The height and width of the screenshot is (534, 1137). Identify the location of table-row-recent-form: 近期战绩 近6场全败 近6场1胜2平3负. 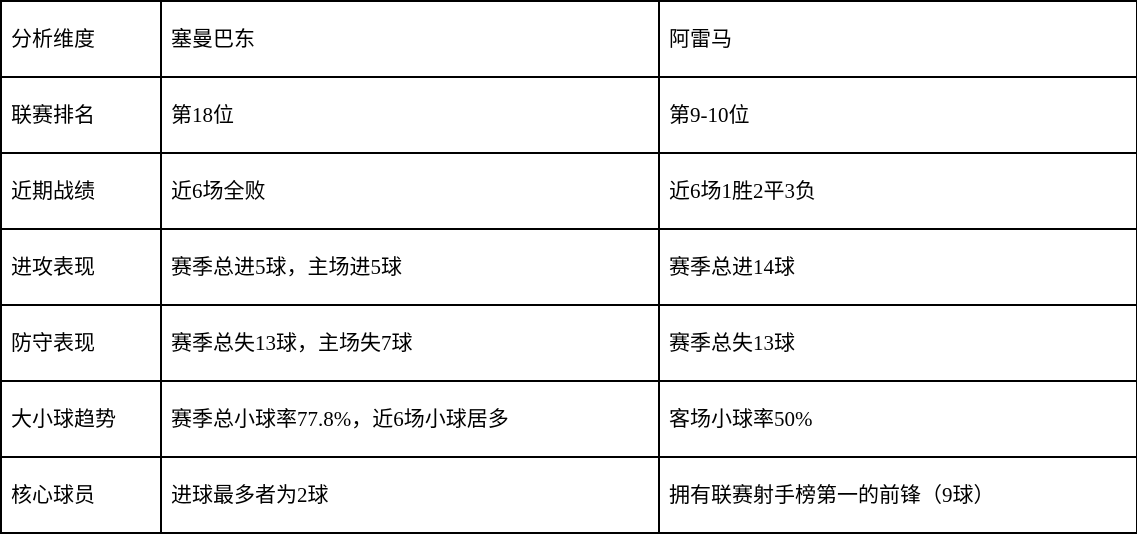
(568, 191).